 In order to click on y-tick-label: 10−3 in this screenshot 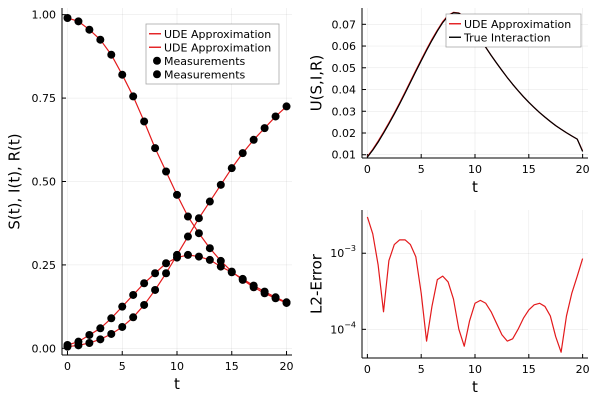, I will do `click(343, 252)`.